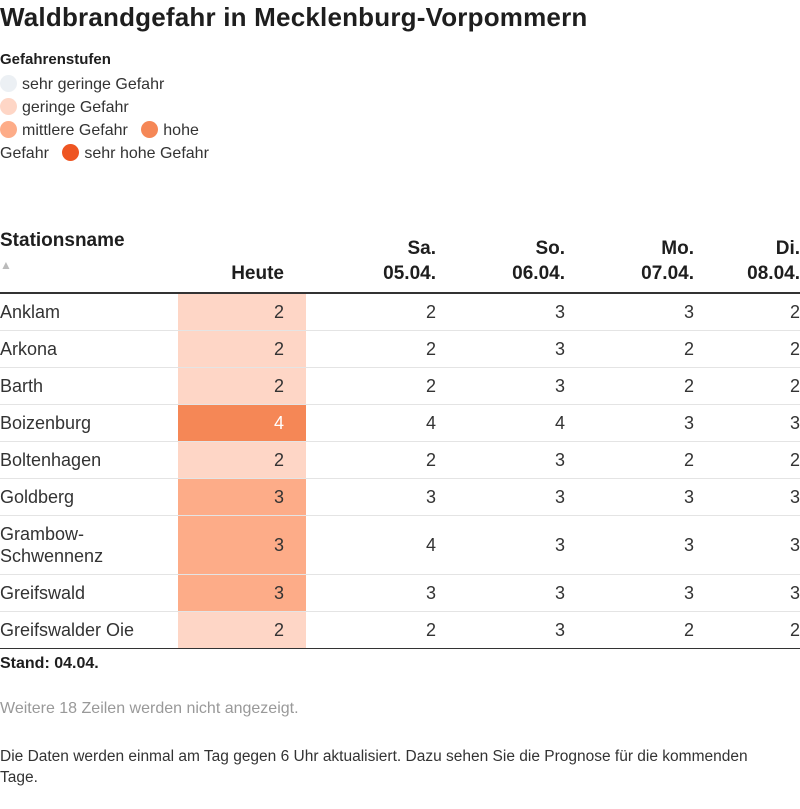 Image resolution: width=800 pixels, height=809 pixels. I want to click on legend-label: hohe Gefahr, so click(99, 142).